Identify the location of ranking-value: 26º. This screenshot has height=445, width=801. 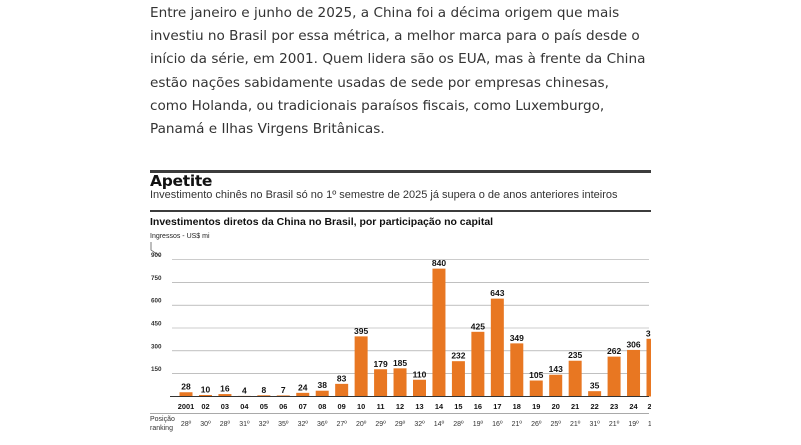
(536, 424).